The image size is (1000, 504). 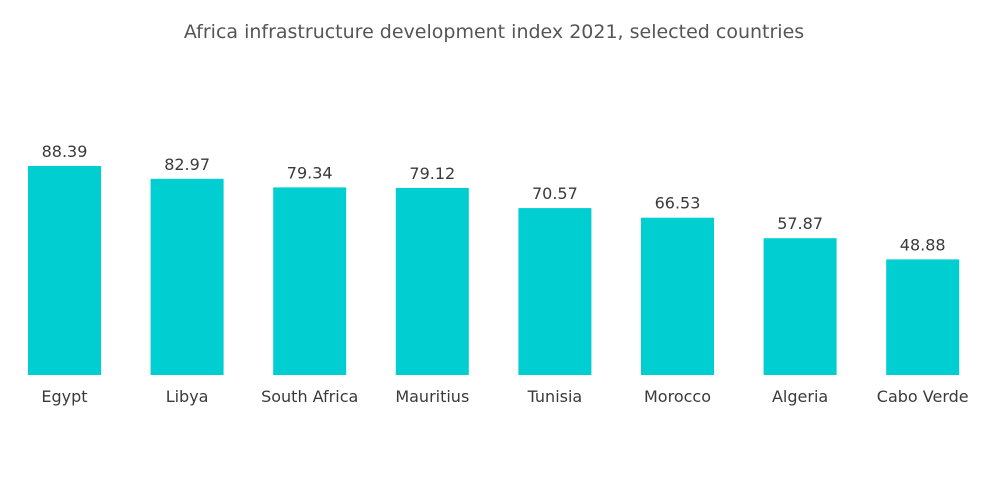 I want to click on bar-cabo-verde, so click(x=923, y=317).